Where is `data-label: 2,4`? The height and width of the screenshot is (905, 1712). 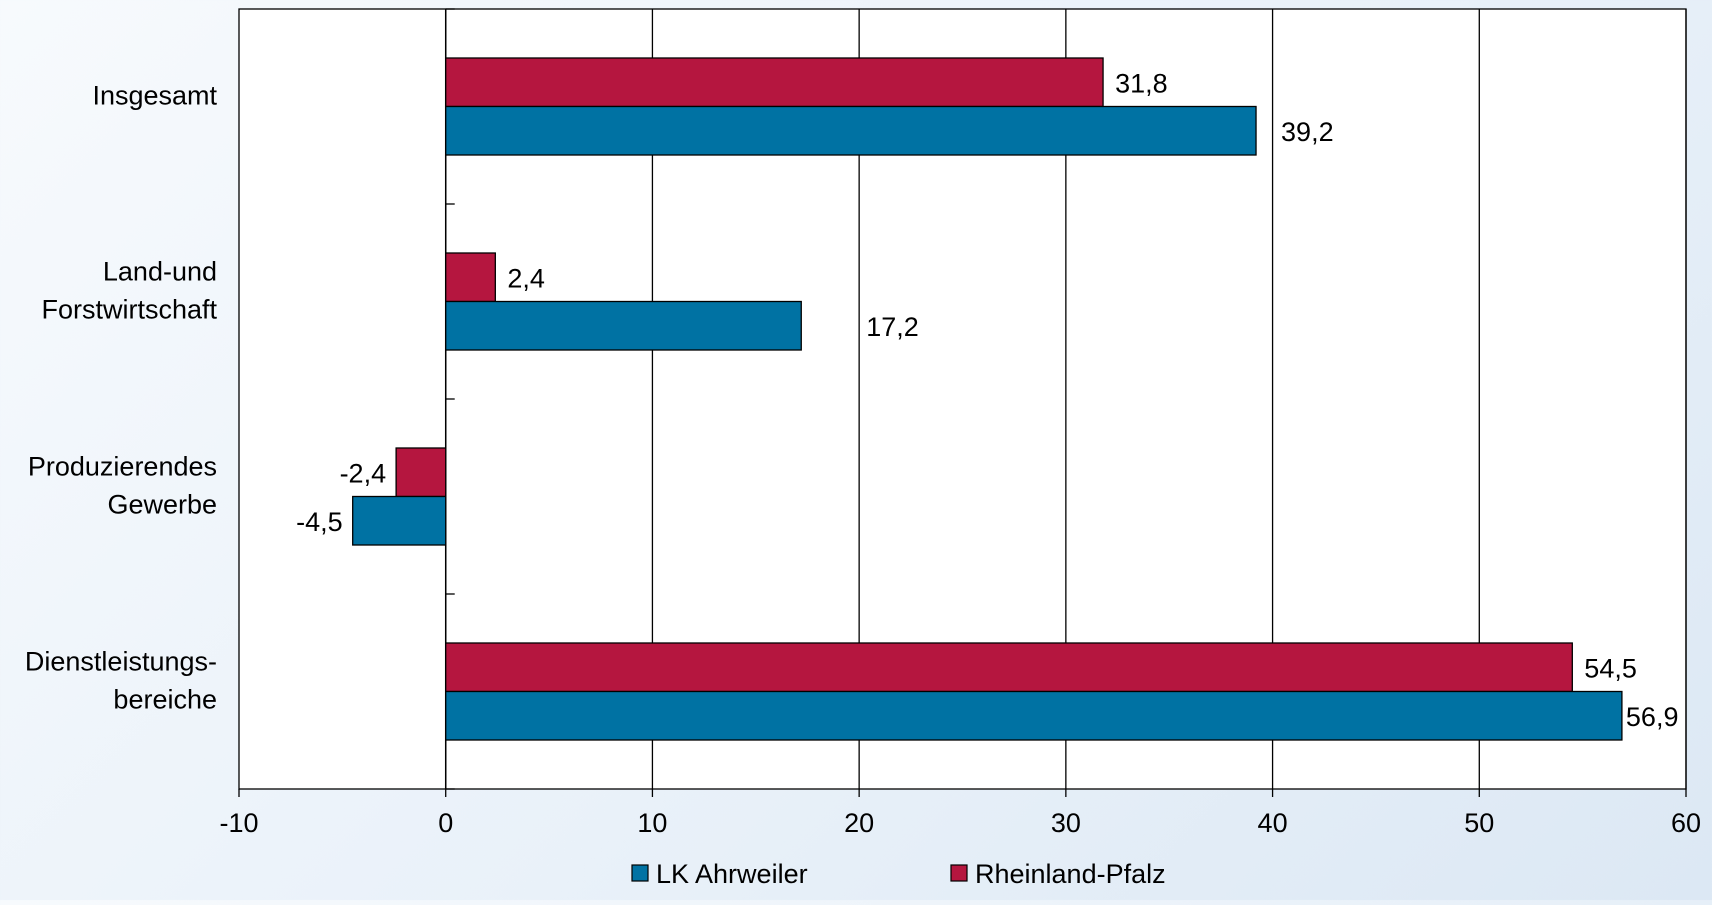
data-label: 2,4 is located at coordinates (526, 278).